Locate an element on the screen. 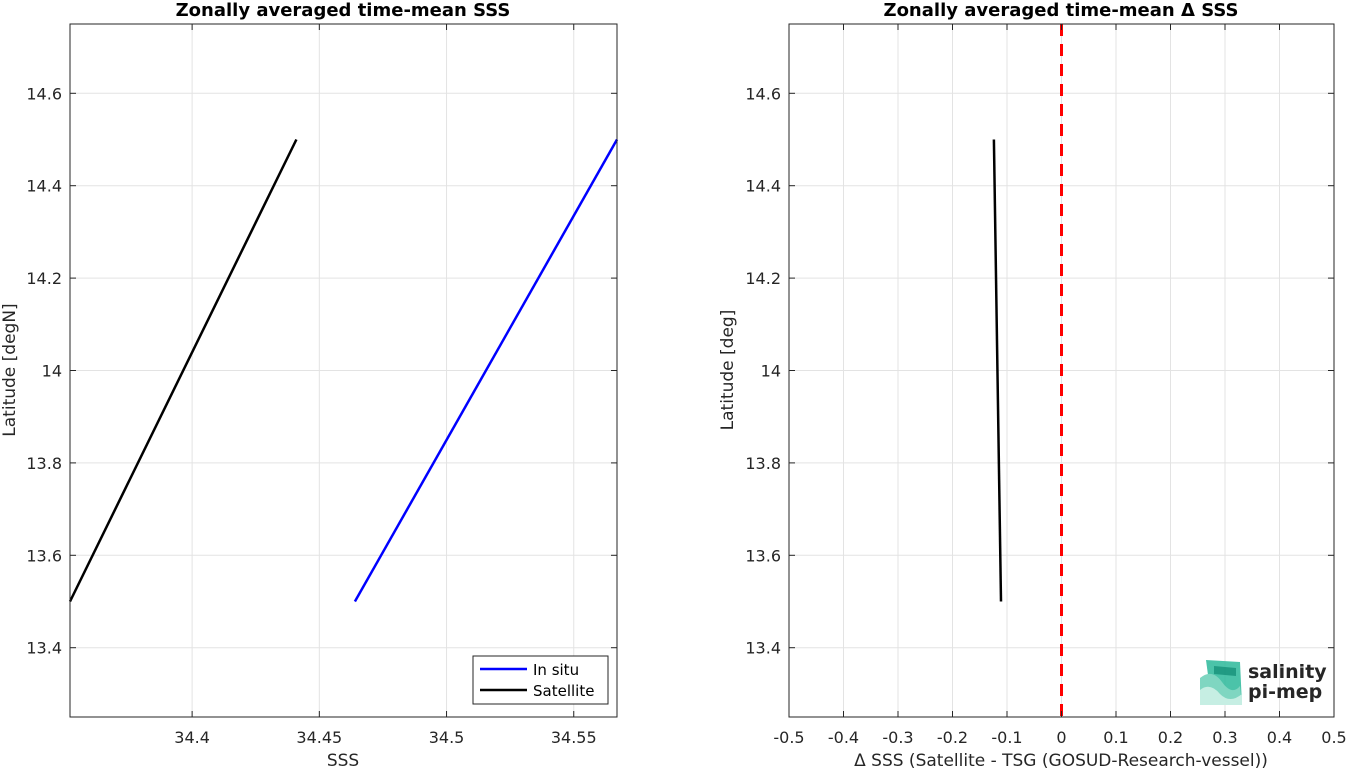 The image size is (1347, 769). legend-label-in-situ: In situ is located at coordinates (556, 670).